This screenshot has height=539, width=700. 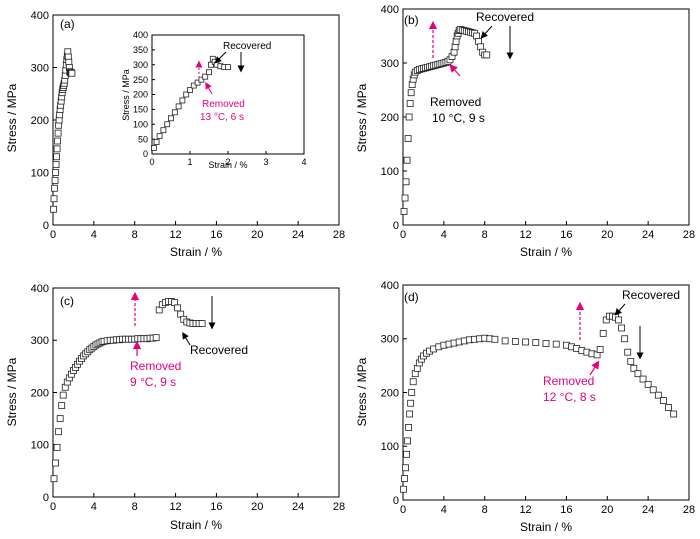 I want to click on panel-d-xtick-label: 8, so click(x=485, y=510).